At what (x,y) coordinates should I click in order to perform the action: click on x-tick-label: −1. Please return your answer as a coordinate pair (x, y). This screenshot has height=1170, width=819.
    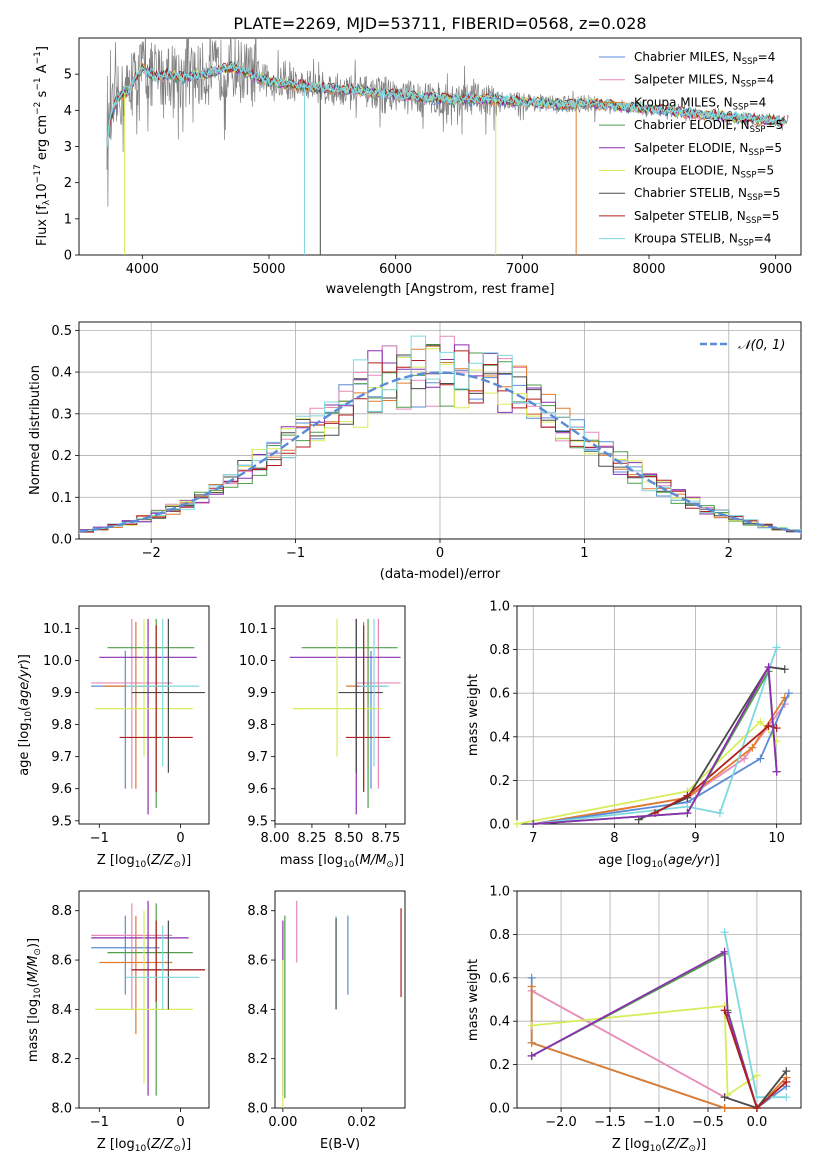
    Looking at the image, I should click on (99, 1122).